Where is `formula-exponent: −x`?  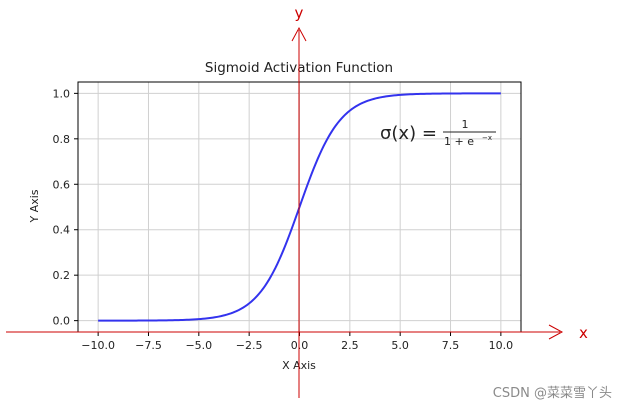 formula-exponent: −x is located at coordinates (487, 138).